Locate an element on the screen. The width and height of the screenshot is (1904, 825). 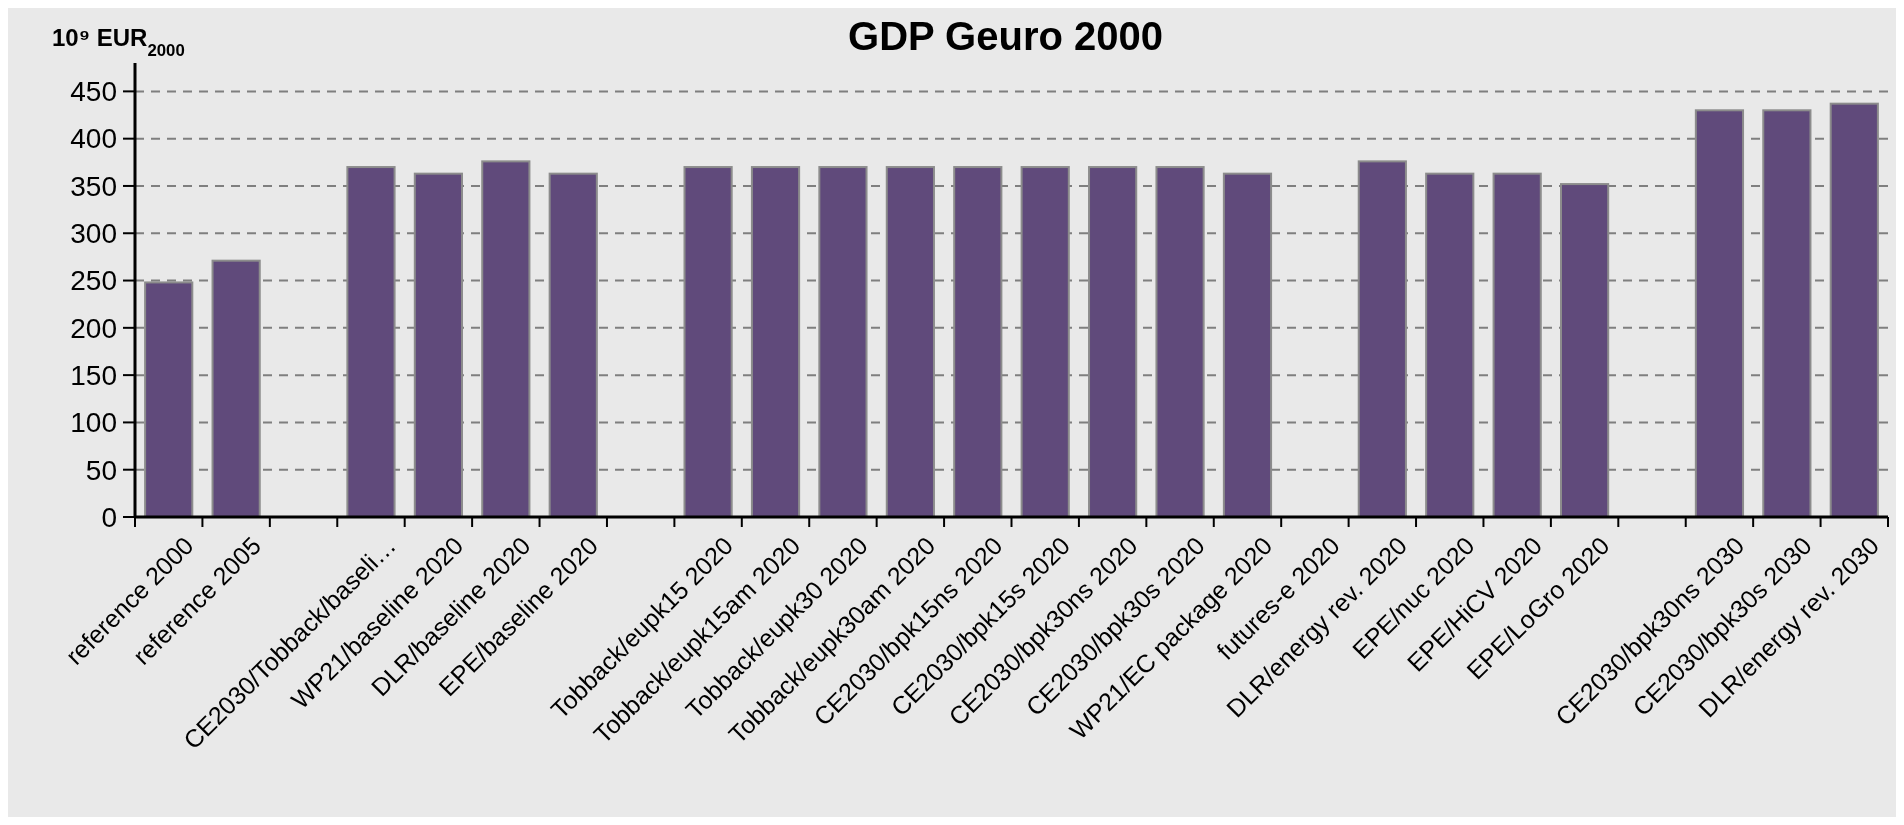
y-tick-label: 100 is located at coordinates (93, 423).